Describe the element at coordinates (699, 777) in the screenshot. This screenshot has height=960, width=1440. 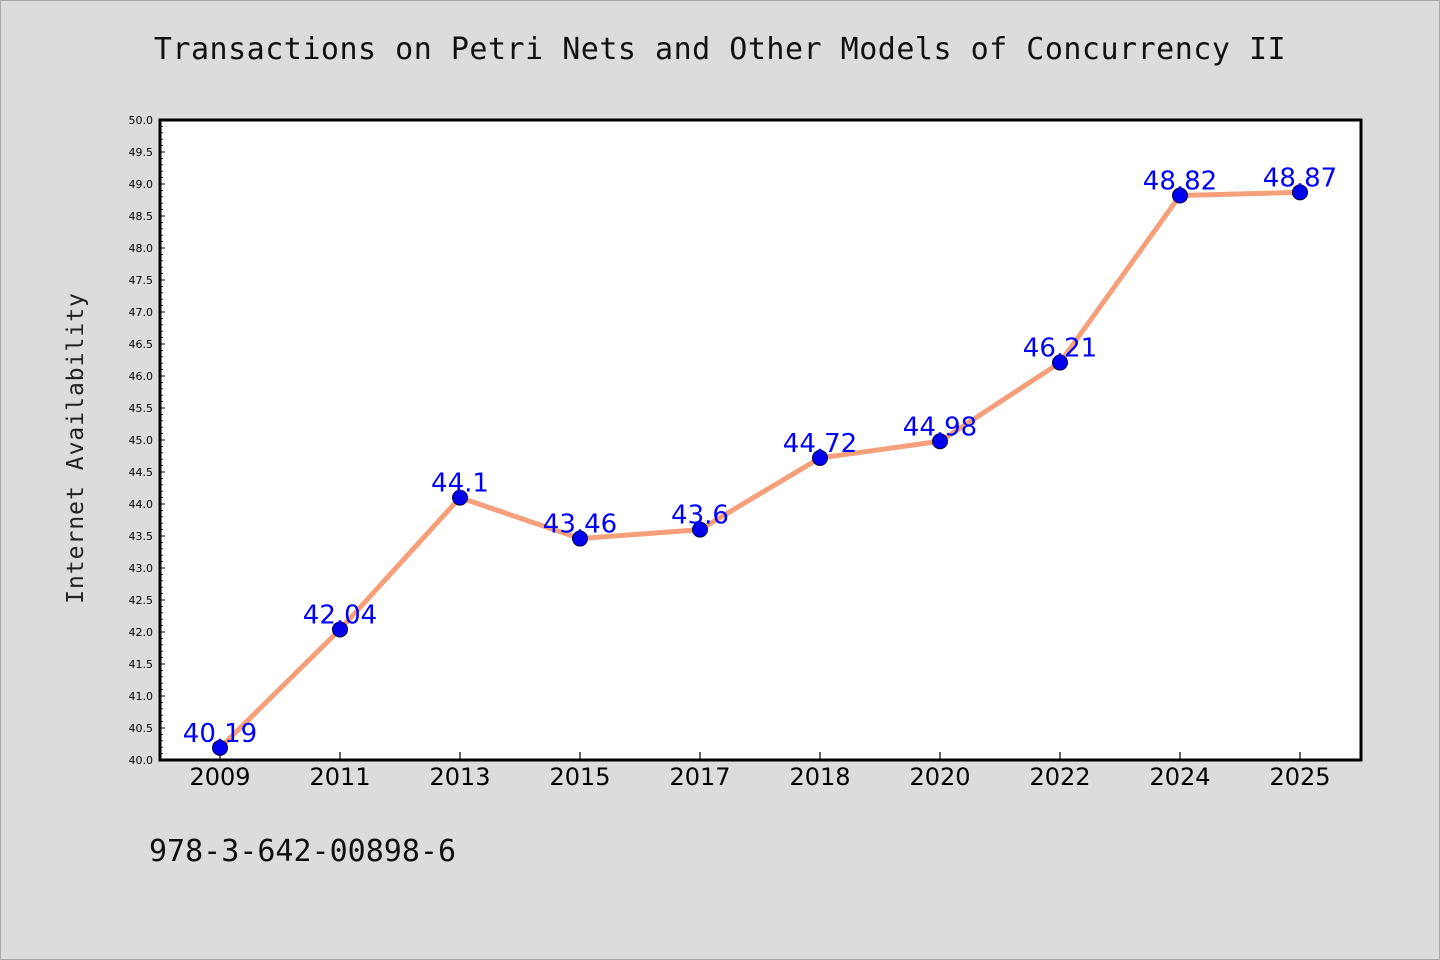
I see `x-tick-label-4: 2017` at that location.